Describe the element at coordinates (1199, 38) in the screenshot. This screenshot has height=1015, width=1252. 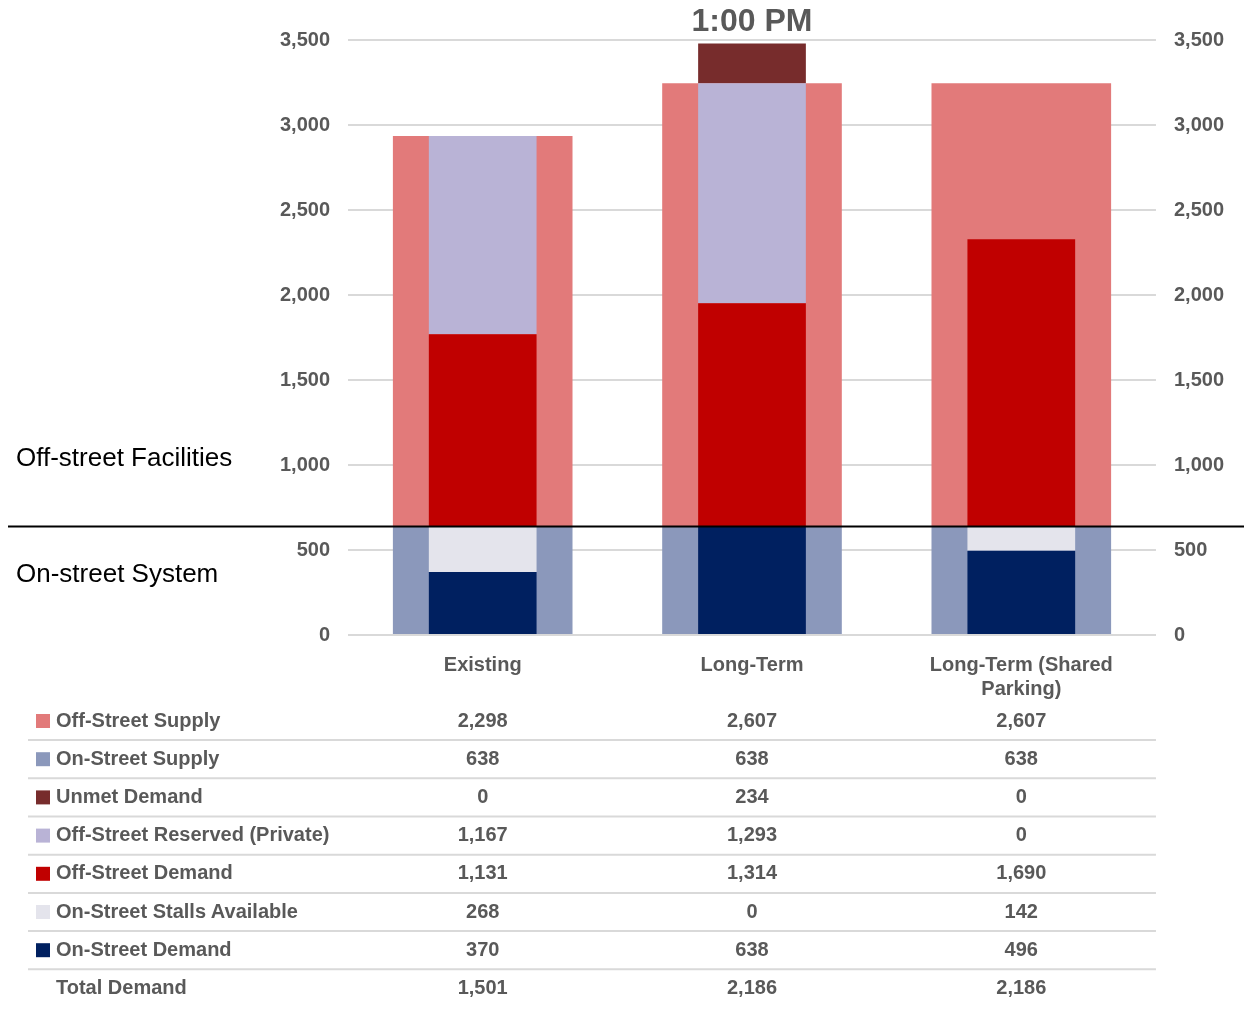
I see `y2-tick-label: 3,500` at that location.